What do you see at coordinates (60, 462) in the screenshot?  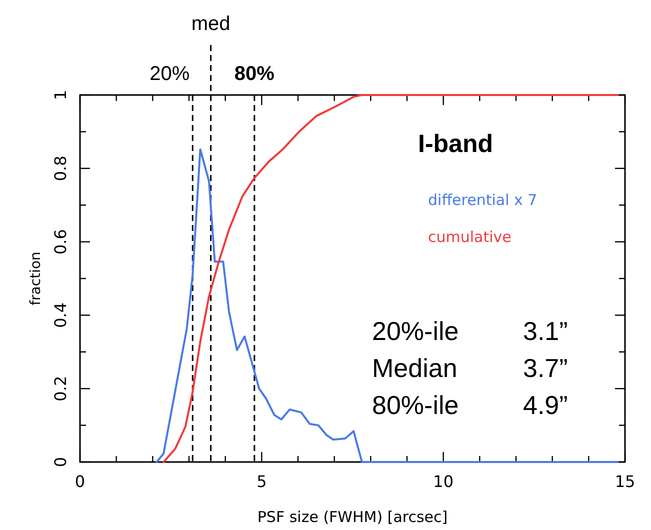 I see `y-tick-label: 0` at bounding box center [60, 462].